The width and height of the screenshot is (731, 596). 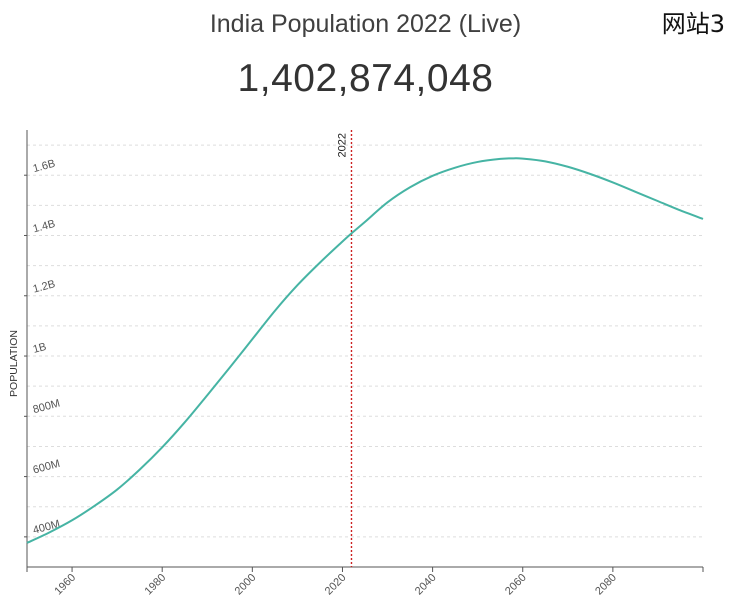 What do you see at coordinates (693, 24) in the screenshot?
I see `site-tag: 网站3` at bounding box center [693, 24].